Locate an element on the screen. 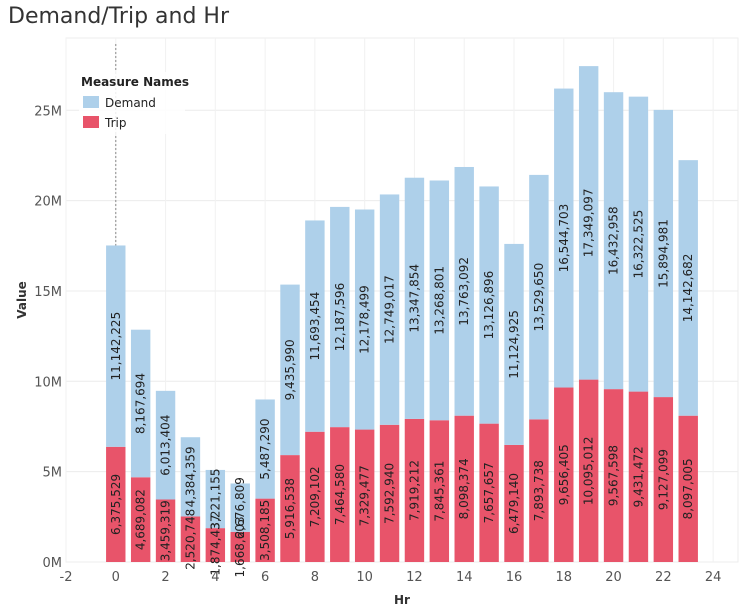  trip-value-label: 4,689,082 is located at coordinates (141, 519).